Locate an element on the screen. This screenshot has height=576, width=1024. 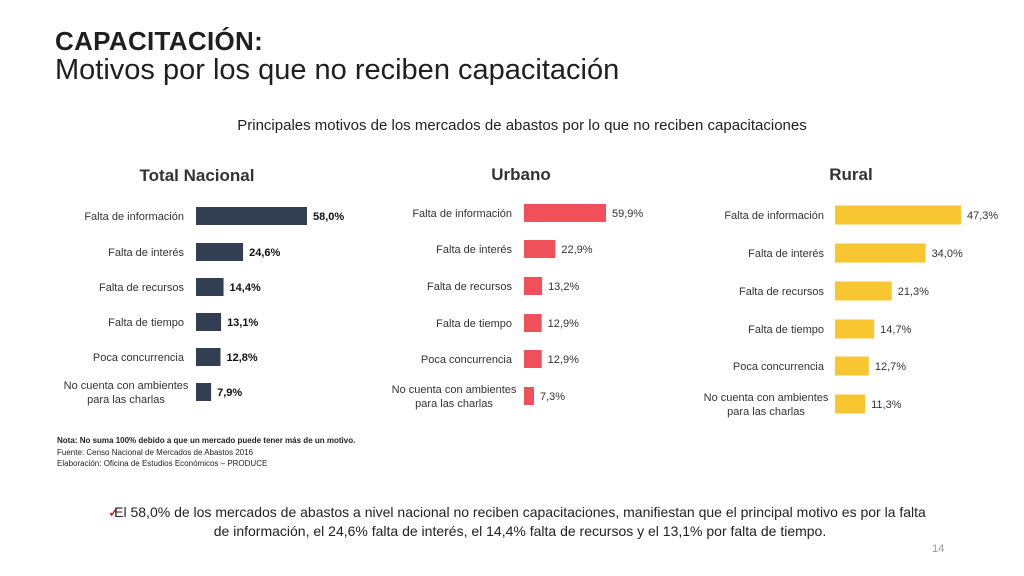
value-label: 59,9% is located at coordinates (627, 214).